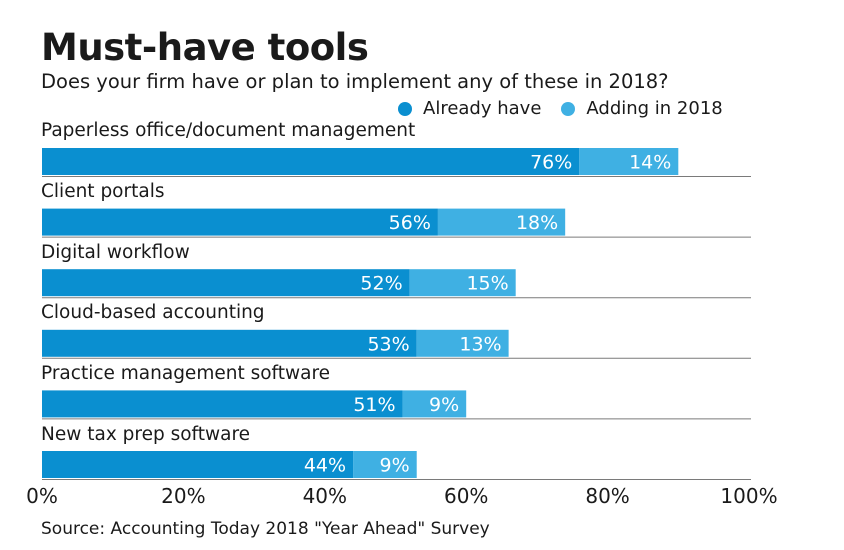 This screenshot has height=550, width=844. What do you see at coordinates (487, 284) in the screenshot?
I see `value-label-adding-2018: 15%` at bounding box center [487, 284].